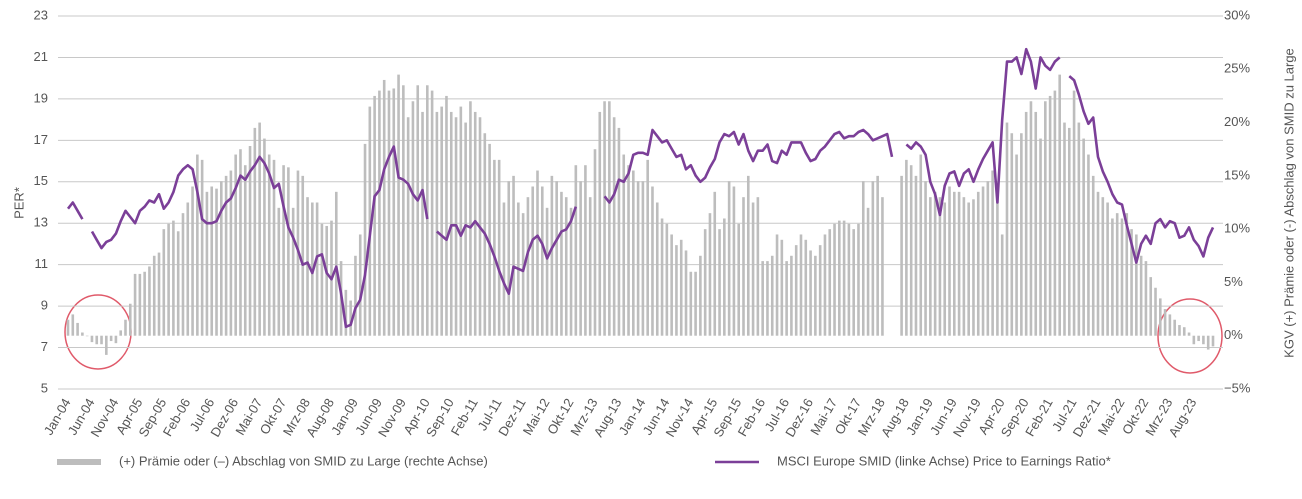 The image size is (1302, 499). Describe the element at coordinates (44, 305) in the screenshot. I see `y-tick-label: 9` at that location.